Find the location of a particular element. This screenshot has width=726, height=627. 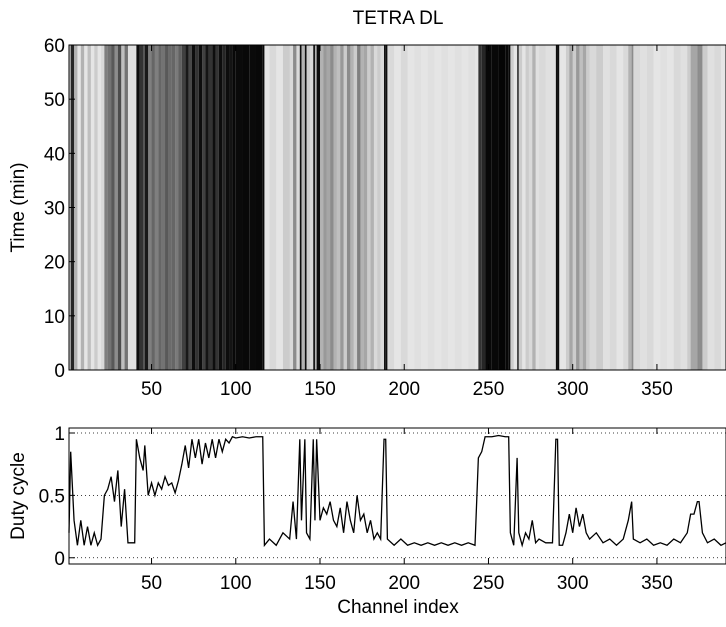

x-tick-label: 200 is located at coordinates (404, 583).